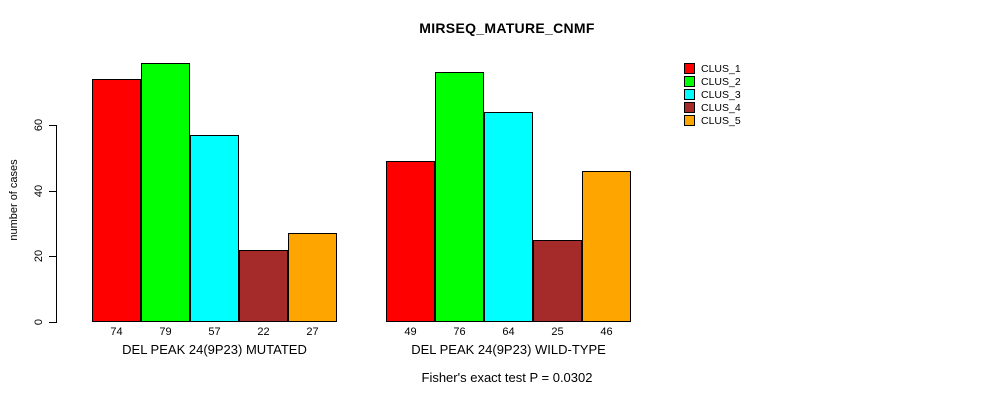 The height and width of the screenshot is (400, 990). Describe the element at coordinates (214, 228) in the screenshot. I see `bar-clus_3-group1` at that location.